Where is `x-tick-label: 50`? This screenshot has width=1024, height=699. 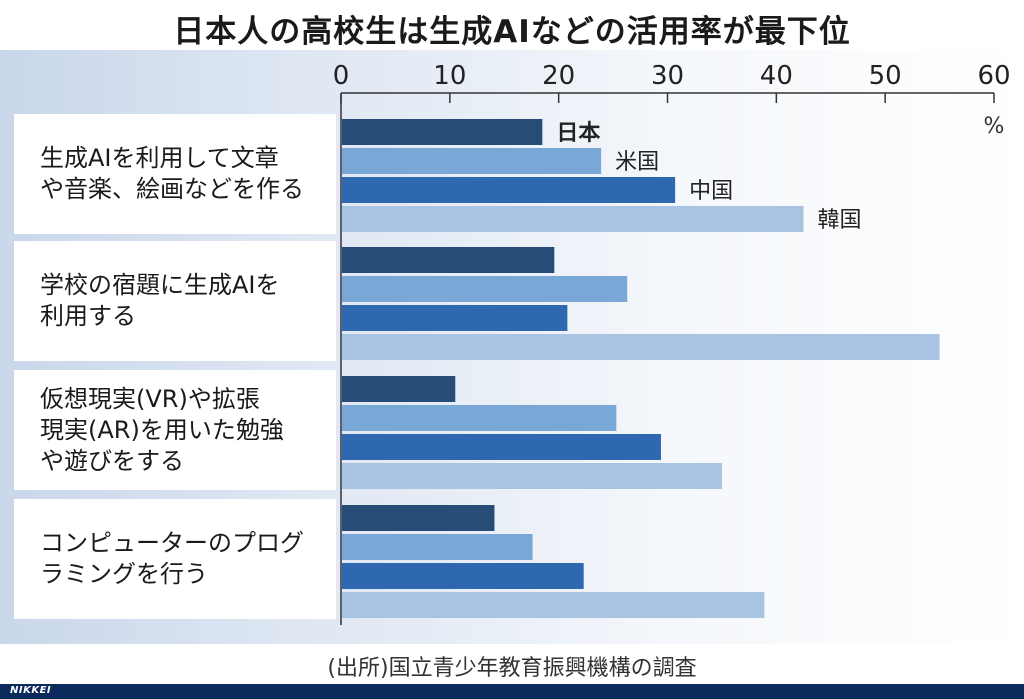 x-tick-label: 50 is located at coordinates (885, 76).